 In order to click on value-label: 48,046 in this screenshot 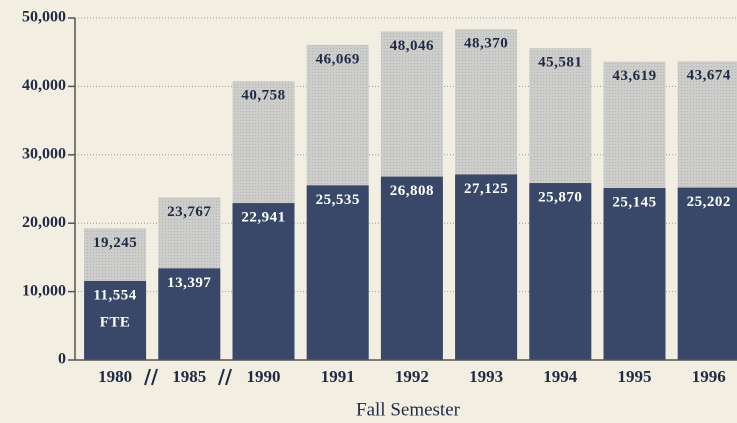, I will do `click(412, 46)`.